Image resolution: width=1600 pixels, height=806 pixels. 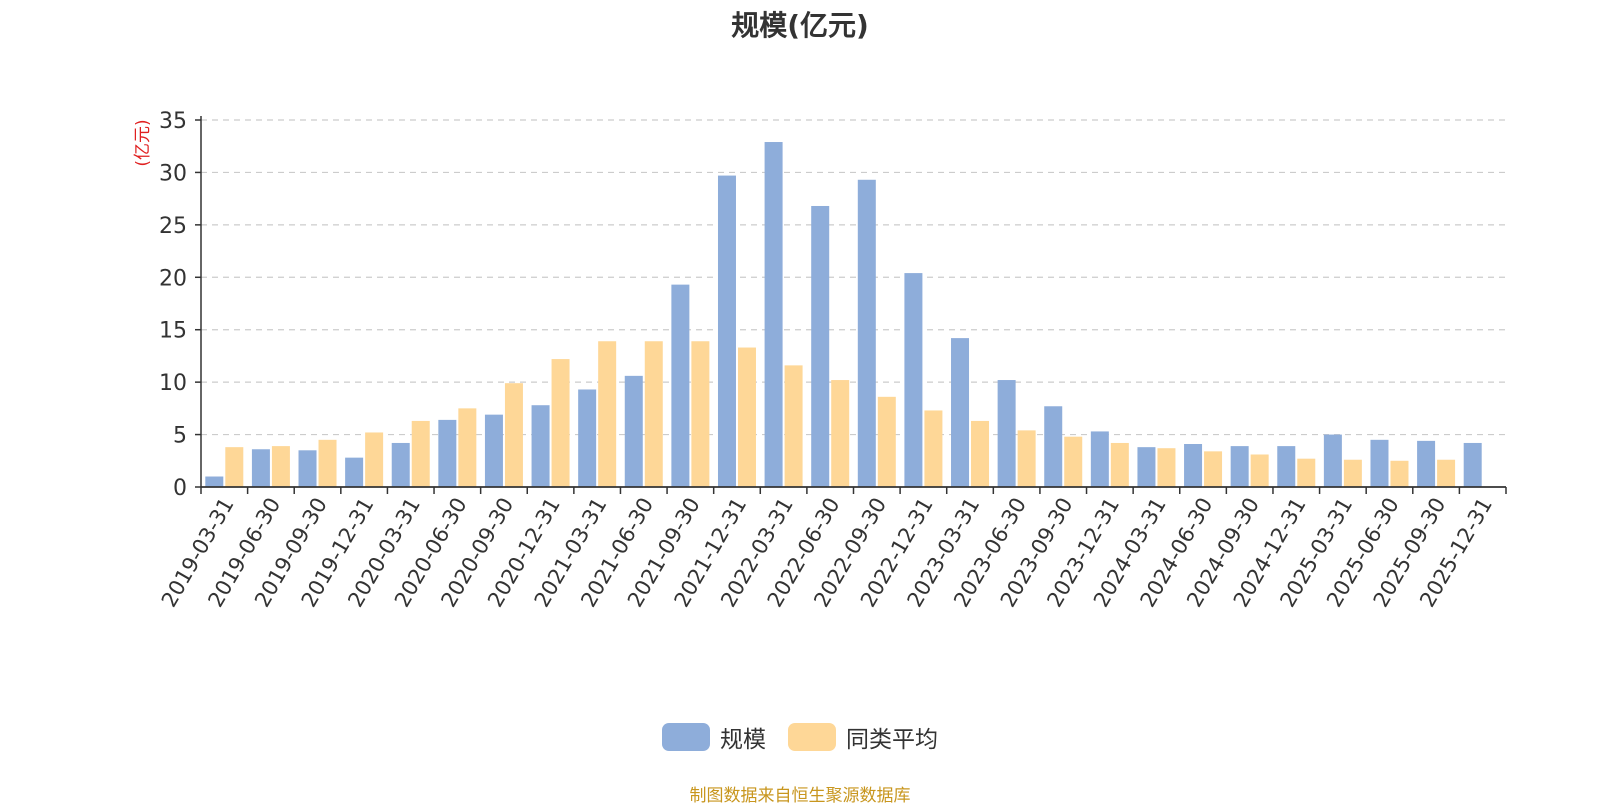 What do you see at coordinates (173, 383) in the screenshot?
I see `y-tick-label-10: 10` at bounding box center [173, 383].